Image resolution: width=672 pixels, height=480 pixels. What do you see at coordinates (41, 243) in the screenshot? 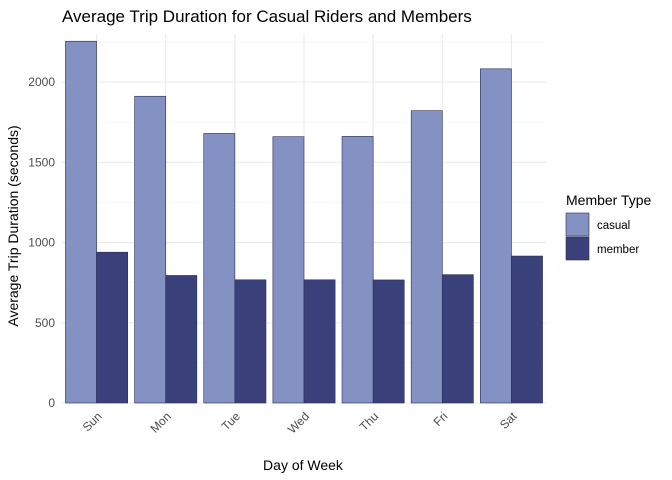
I see `y-tick-label: 1000` at bounding box center [41, 243].